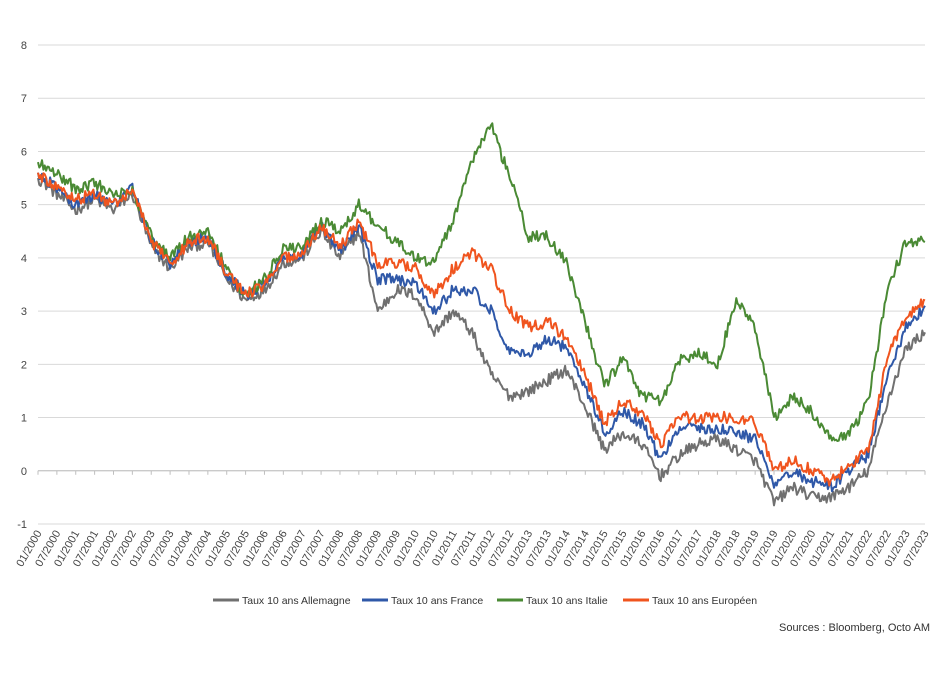 This screenshot has width=950, height=674. I want to click on y-tick-label: 0, so click(24, 472).